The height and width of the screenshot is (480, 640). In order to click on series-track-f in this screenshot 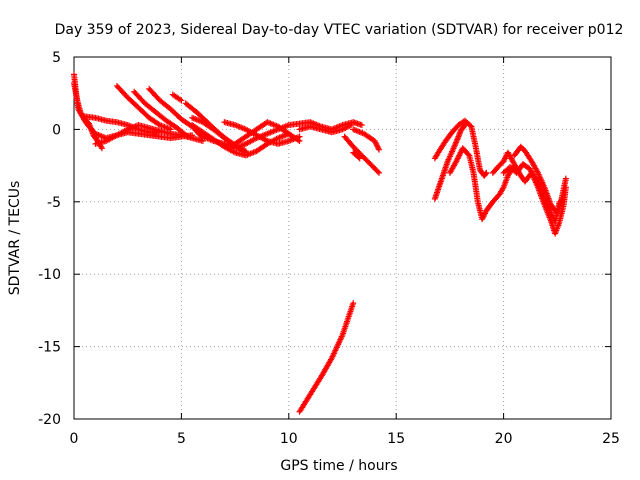, I will do `click(161, 114)`.